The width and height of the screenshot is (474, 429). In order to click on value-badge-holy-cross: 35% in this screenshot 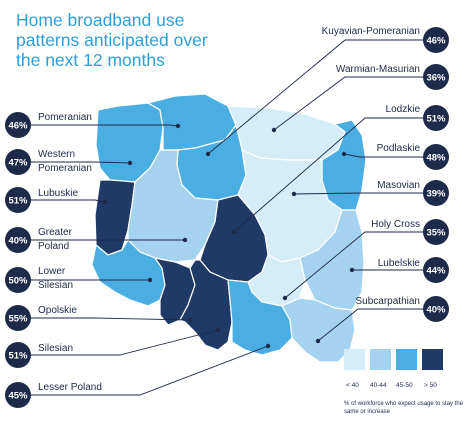, I will do `click(436, 233)`.